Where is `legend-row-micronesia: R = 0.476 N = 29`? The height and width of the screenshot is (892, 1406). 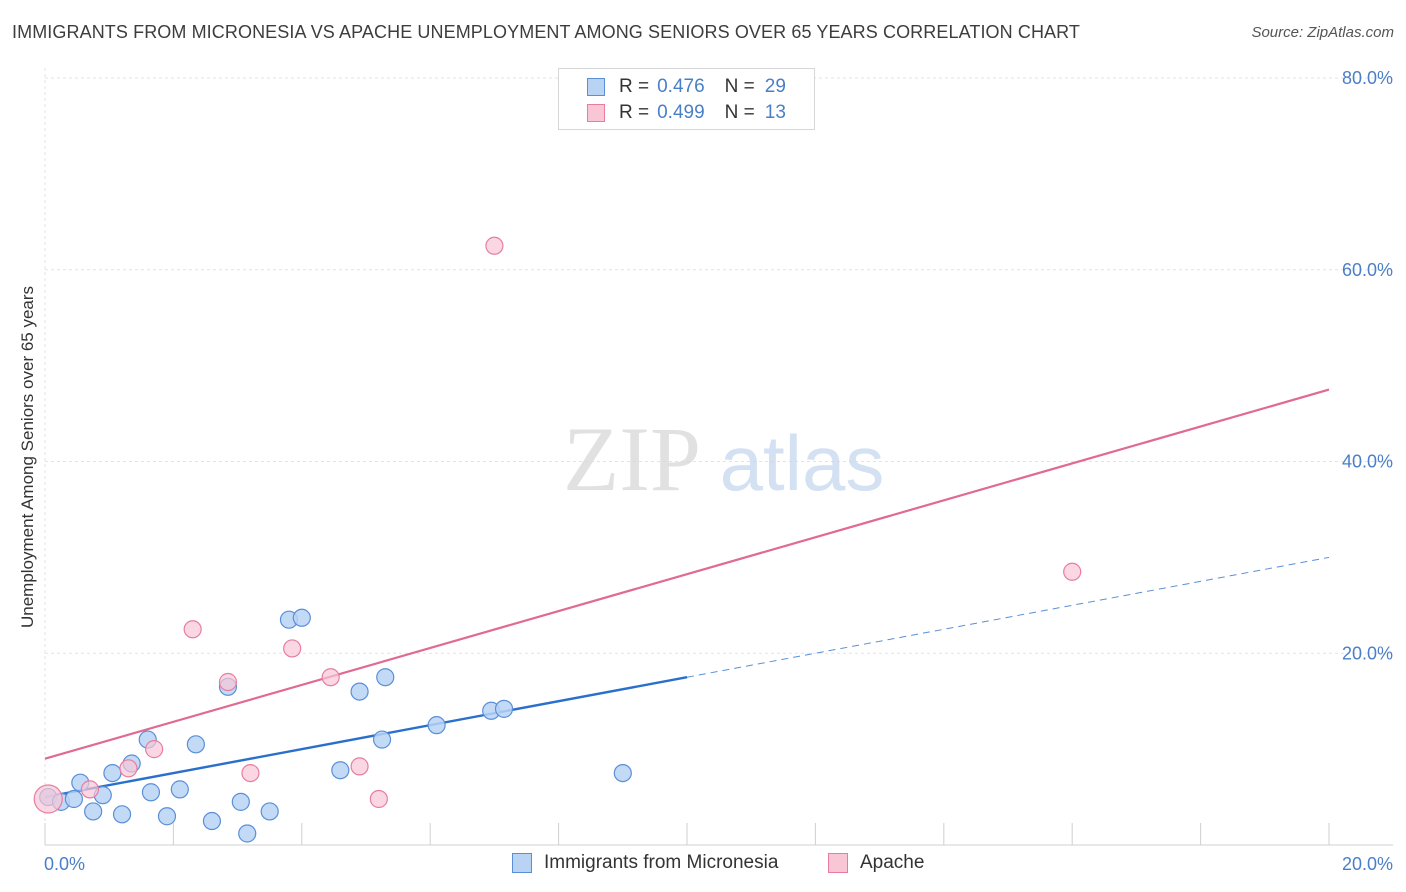
legend-row-micronesia: R = 0.476 N = 29 is located at coordinates (672, 87).